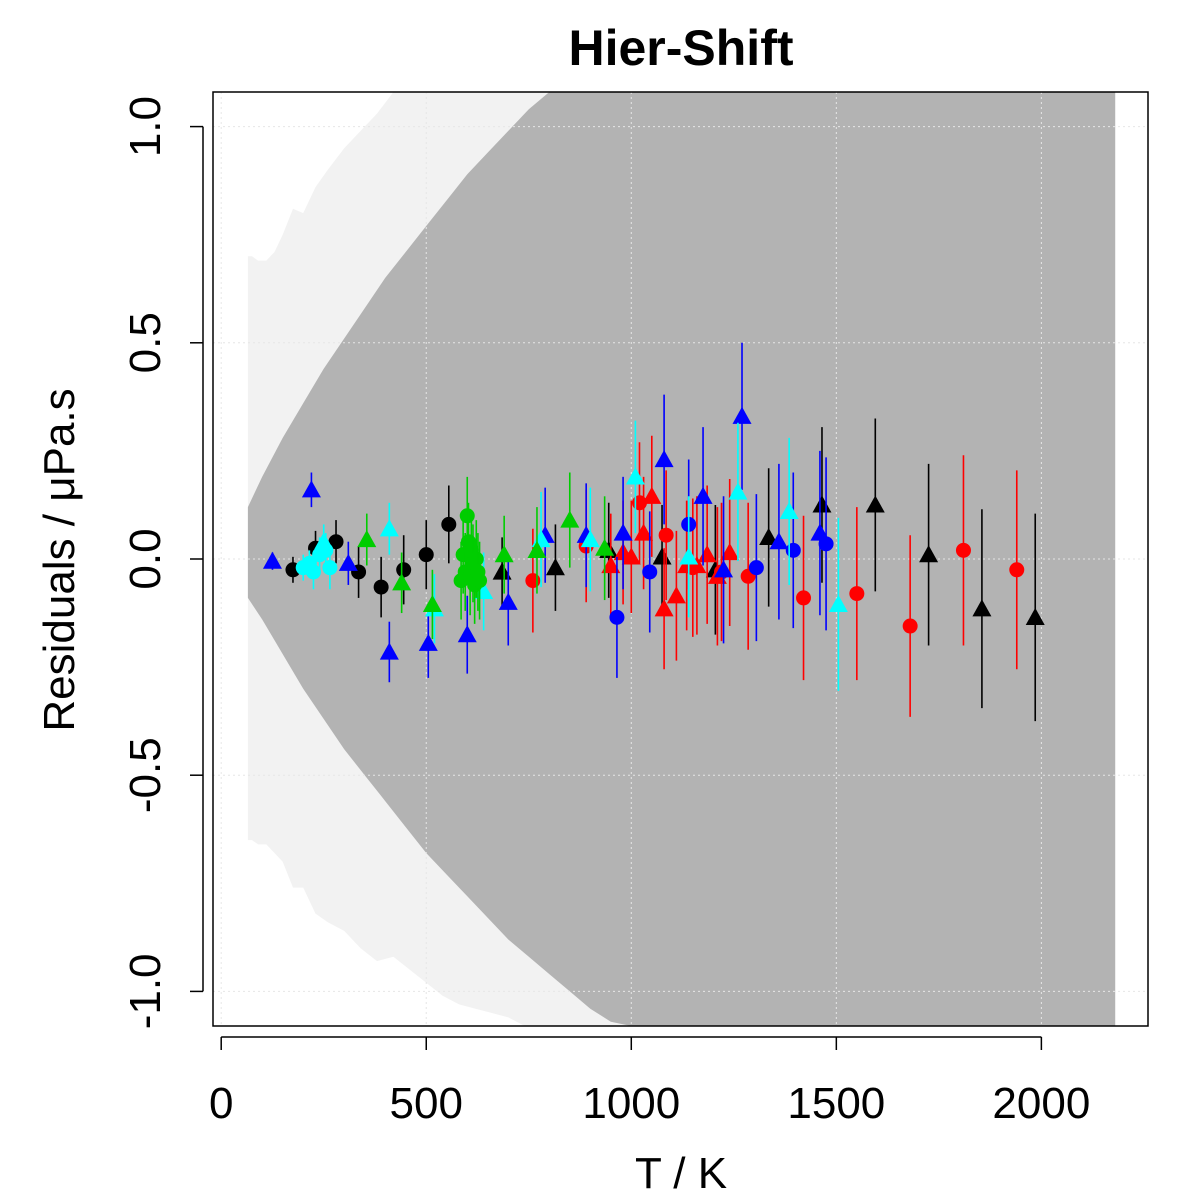 This screenshot has width=1200, height=1200. Describe the element at coordinates (631, 1103) in the screenshot. I see `x-tick-label: 1000` at that location.